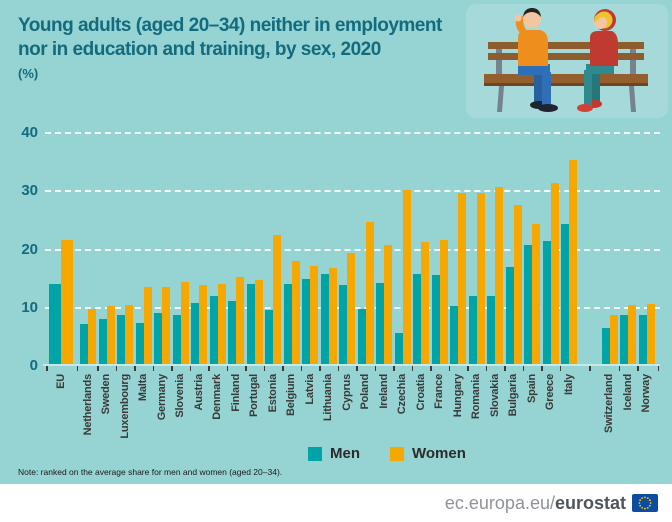 This screenshot has width=672, height=522. Describe the element at coordinates (454, 335) in the screenshot. I see `bar-men-hungary` at that location.